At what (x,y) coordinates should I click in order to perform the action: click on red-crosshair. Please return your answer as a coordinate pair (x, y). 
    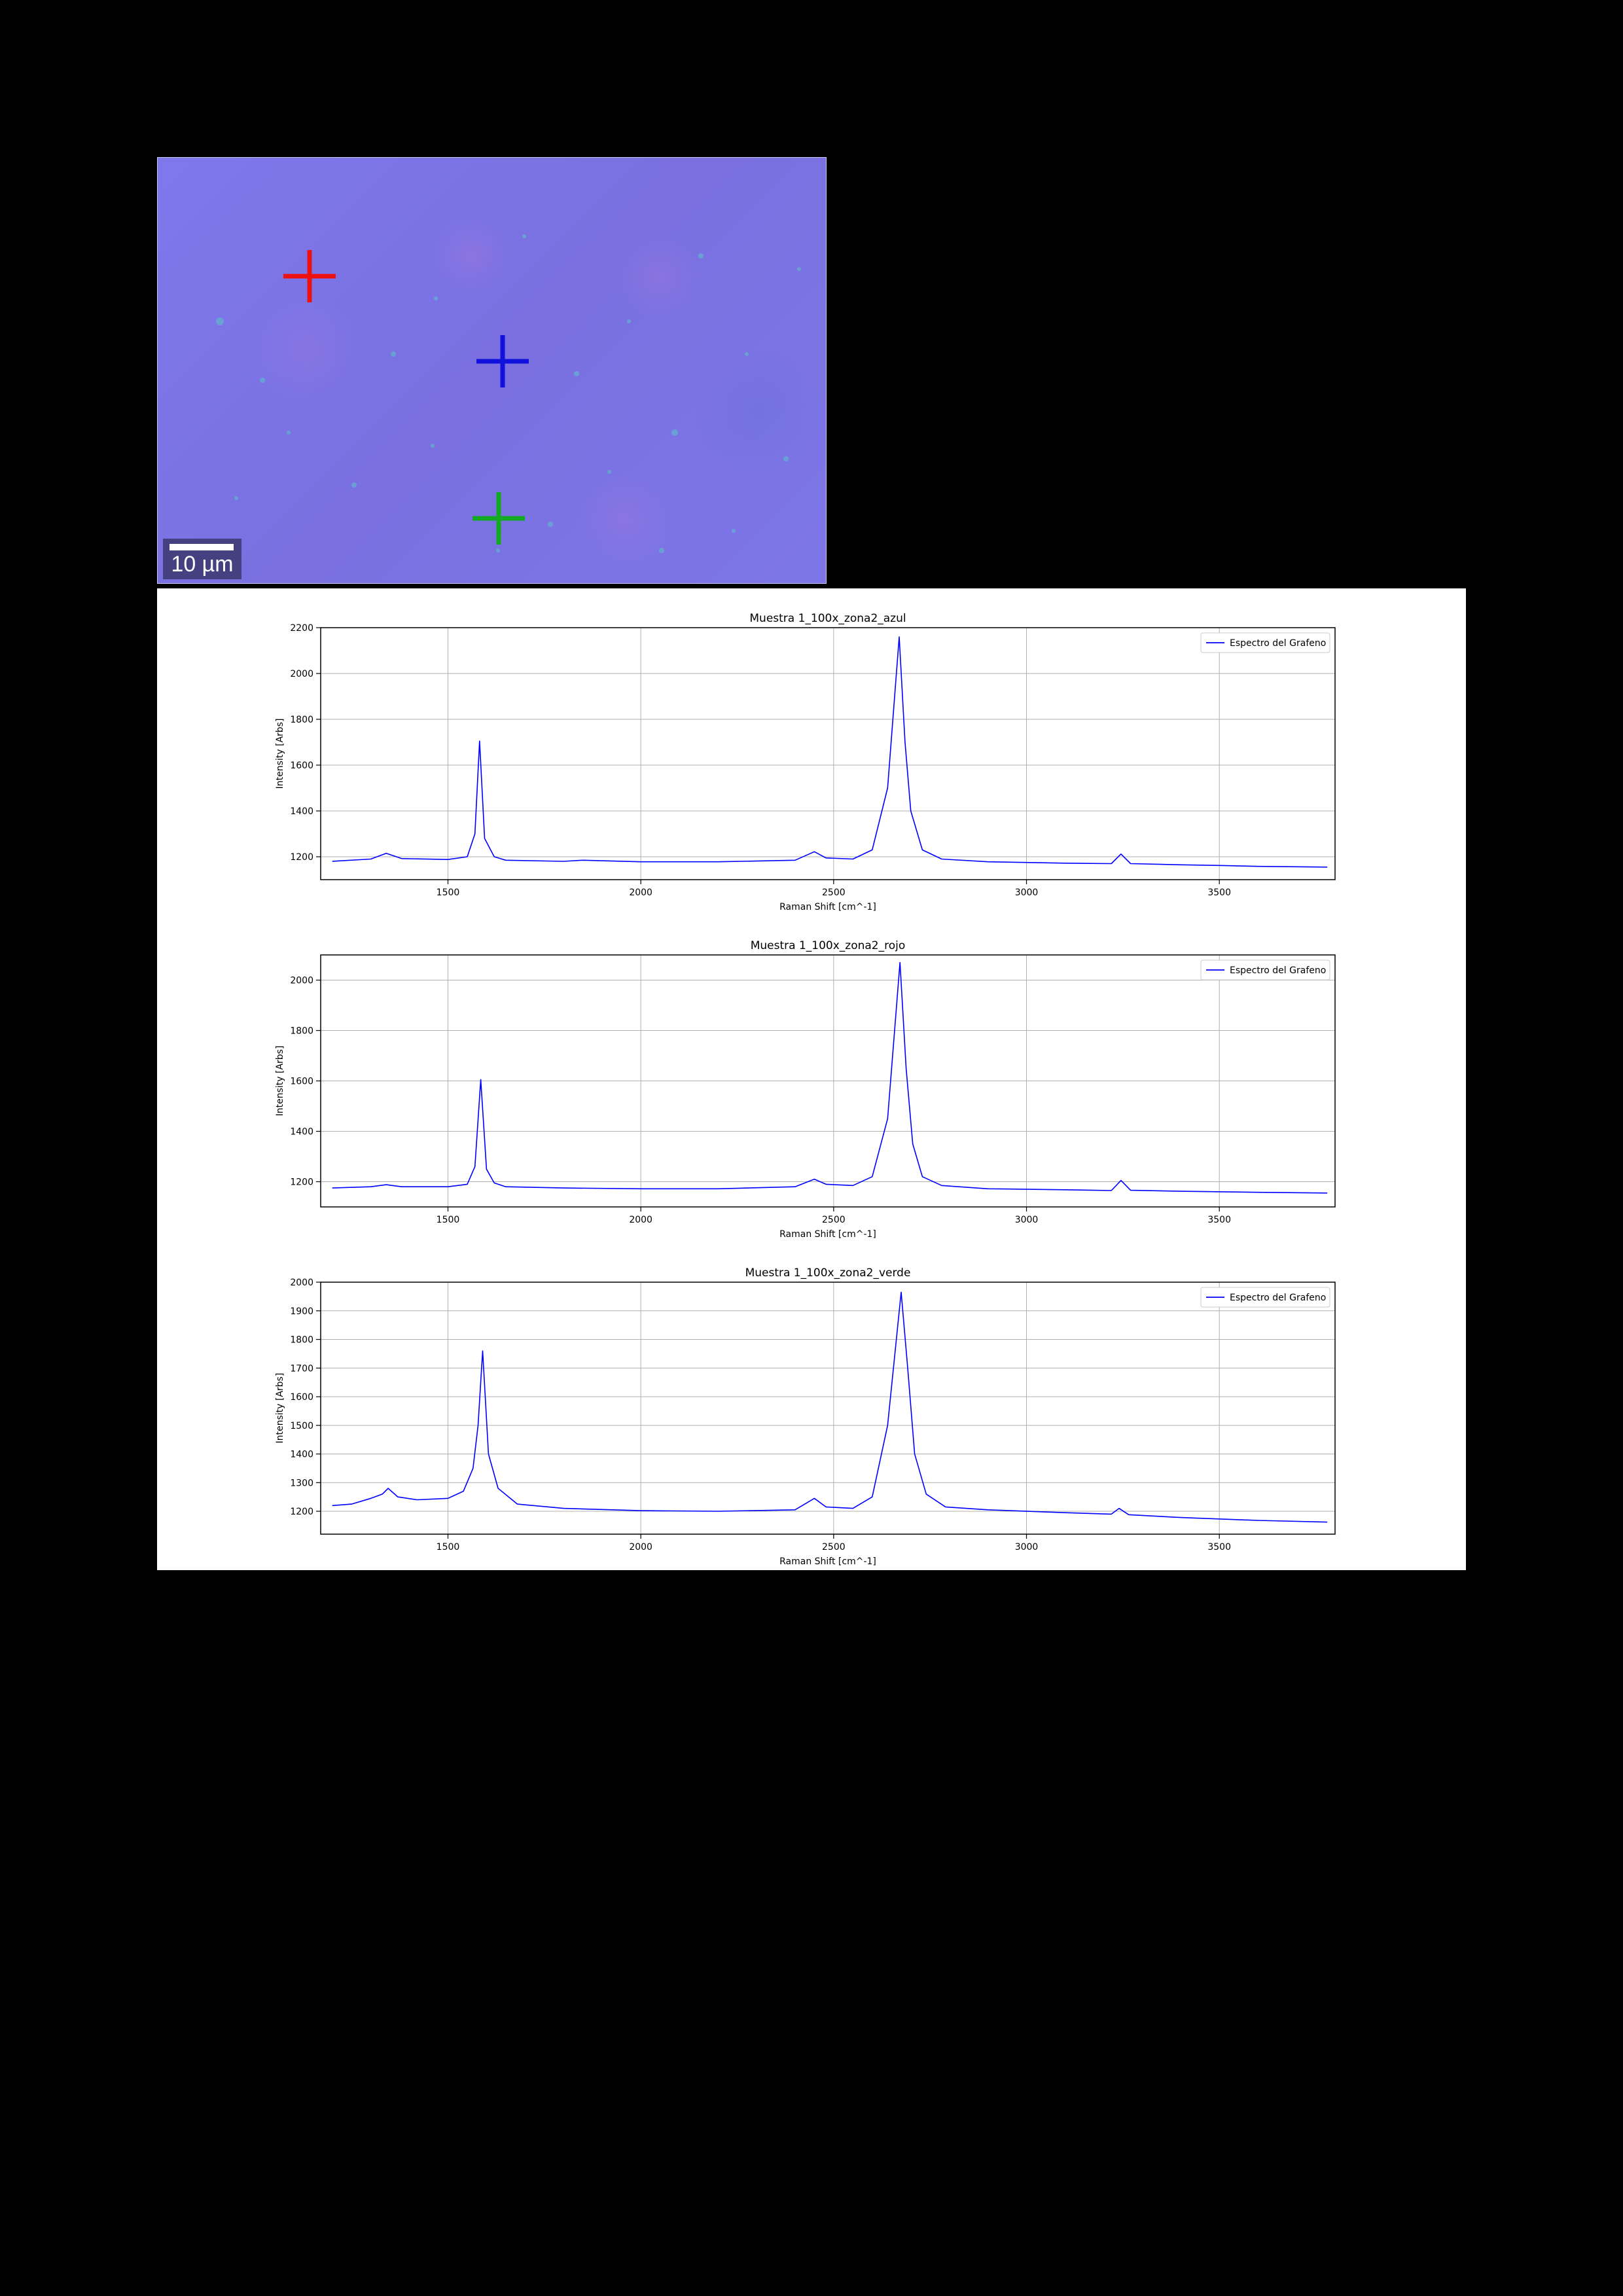
    Looking at the image, I should click on (309, 276).